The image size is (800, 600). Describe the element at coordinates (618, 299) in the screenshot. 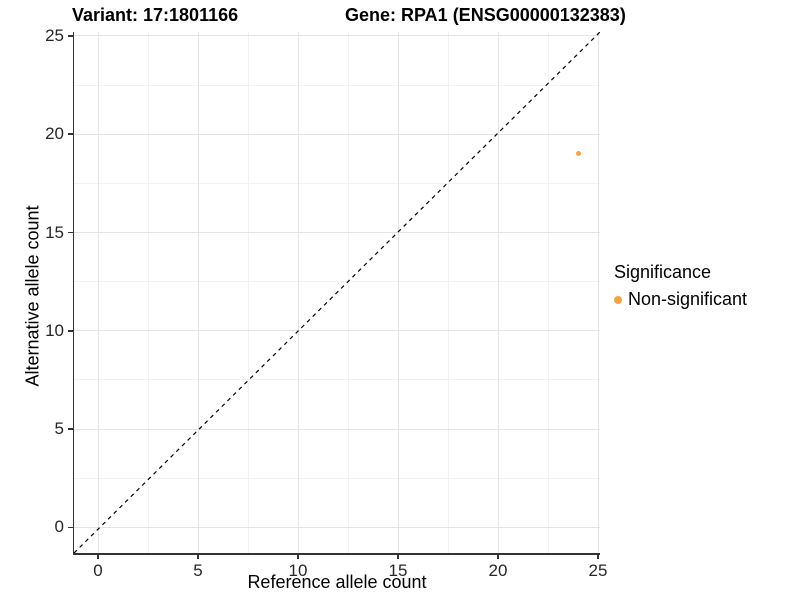

I see `legend-swatch-orange-dot-icon` at that location.